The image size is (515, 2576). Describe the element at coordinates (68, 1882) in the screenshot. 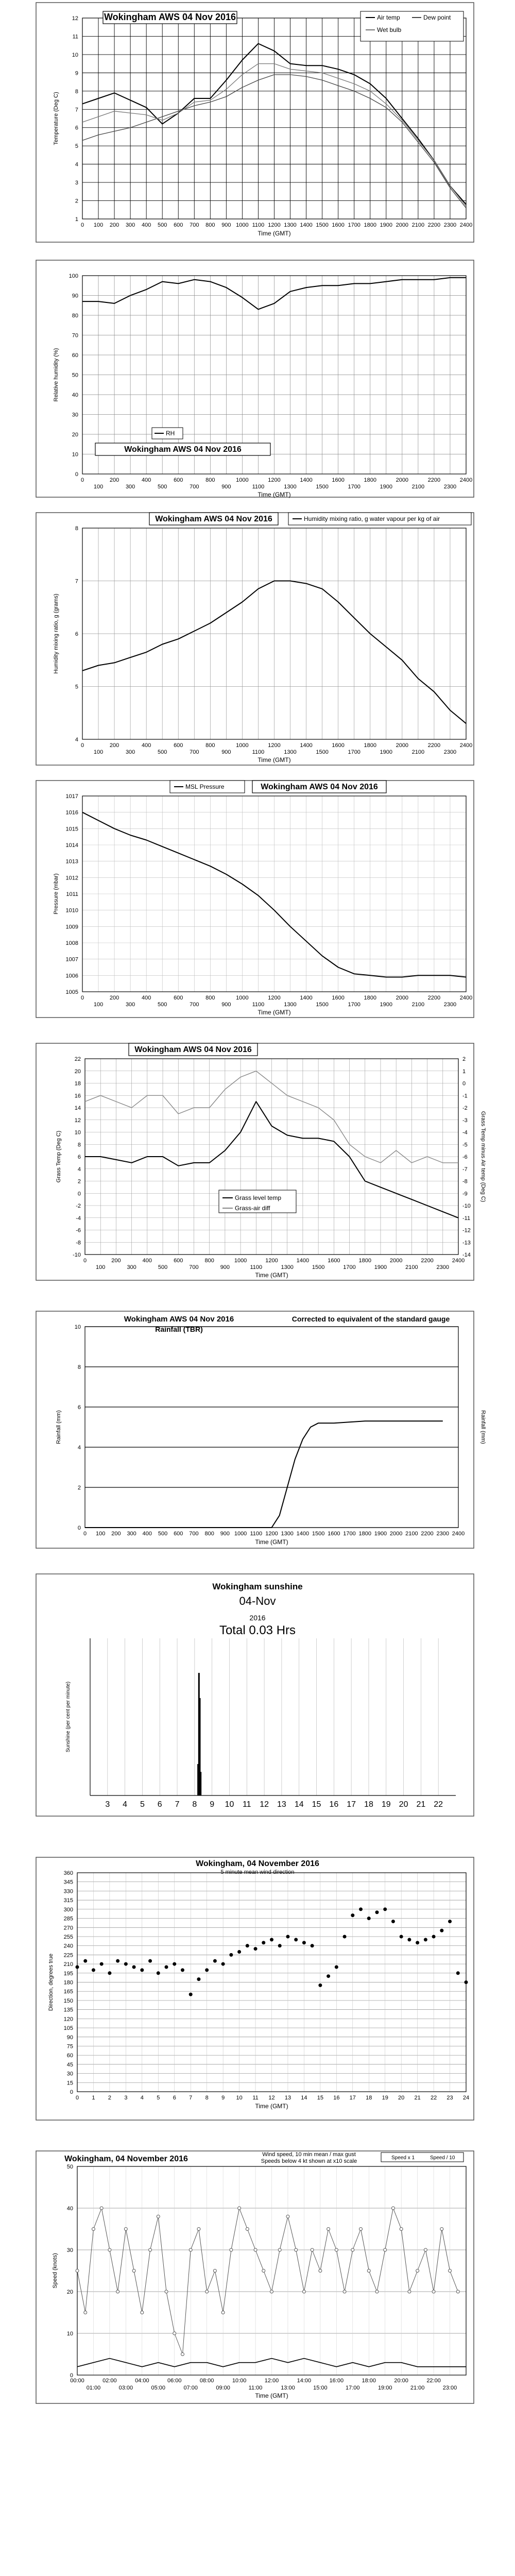

I see `y-tick-label: 345` at that location.